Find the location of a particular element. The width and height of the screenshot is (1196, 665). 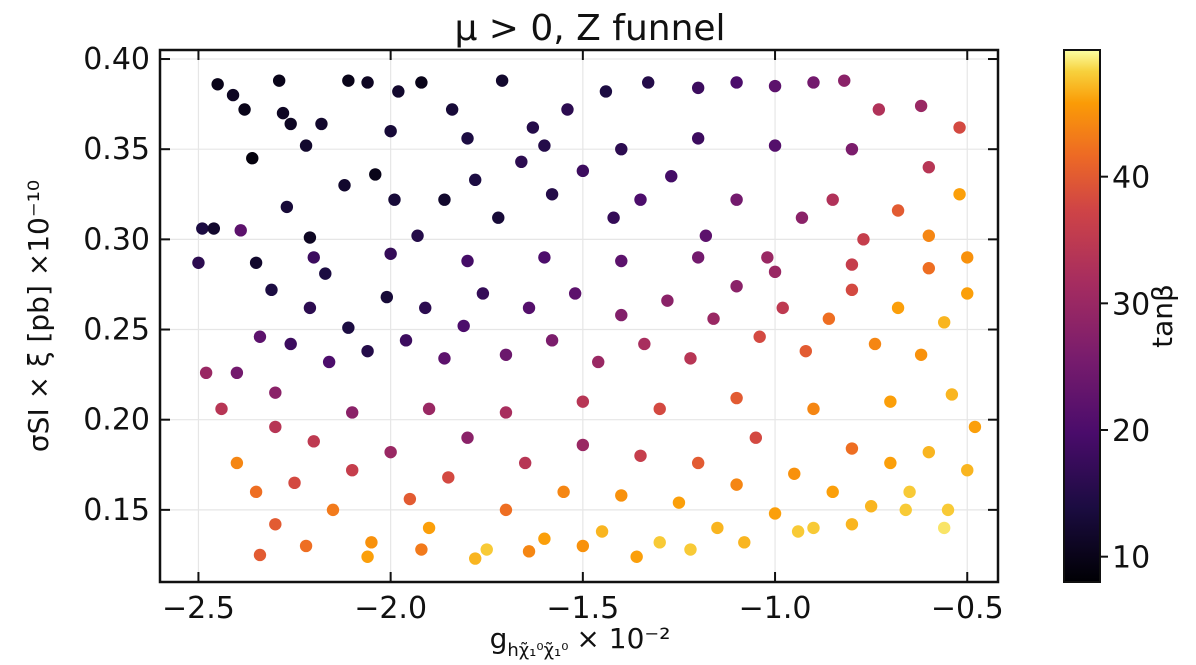

x-axis-title-subscript: hχ̃₁⁰χ̃₁⁰ is located at coordinates (537, 650).